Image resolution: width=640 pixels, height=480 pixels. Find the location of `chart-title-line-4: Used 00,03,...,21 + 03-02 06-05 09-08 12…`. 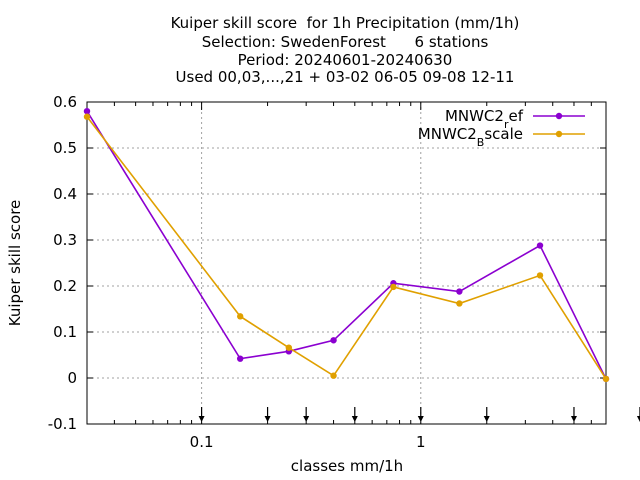

chart-title-line-4: Used 00,03,...,21 + 03-02 06-05 09-08 12… is located at coordinates (345, 77).